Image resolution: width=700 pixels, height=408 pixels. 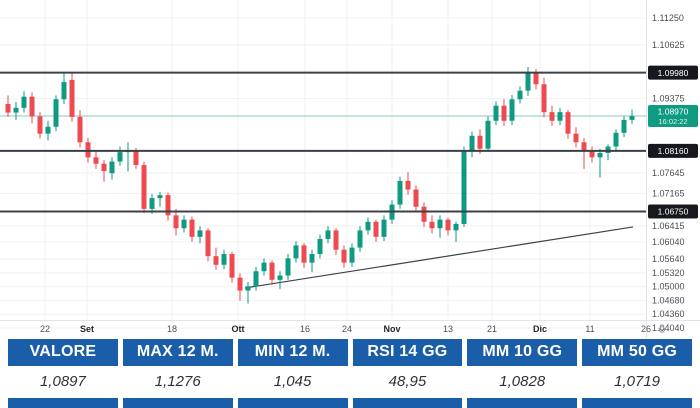 I want to click on table-value-row: 1,0897 1,1276 1,045 48,95 1,0828 1,0719, so click(x=350, y=382).